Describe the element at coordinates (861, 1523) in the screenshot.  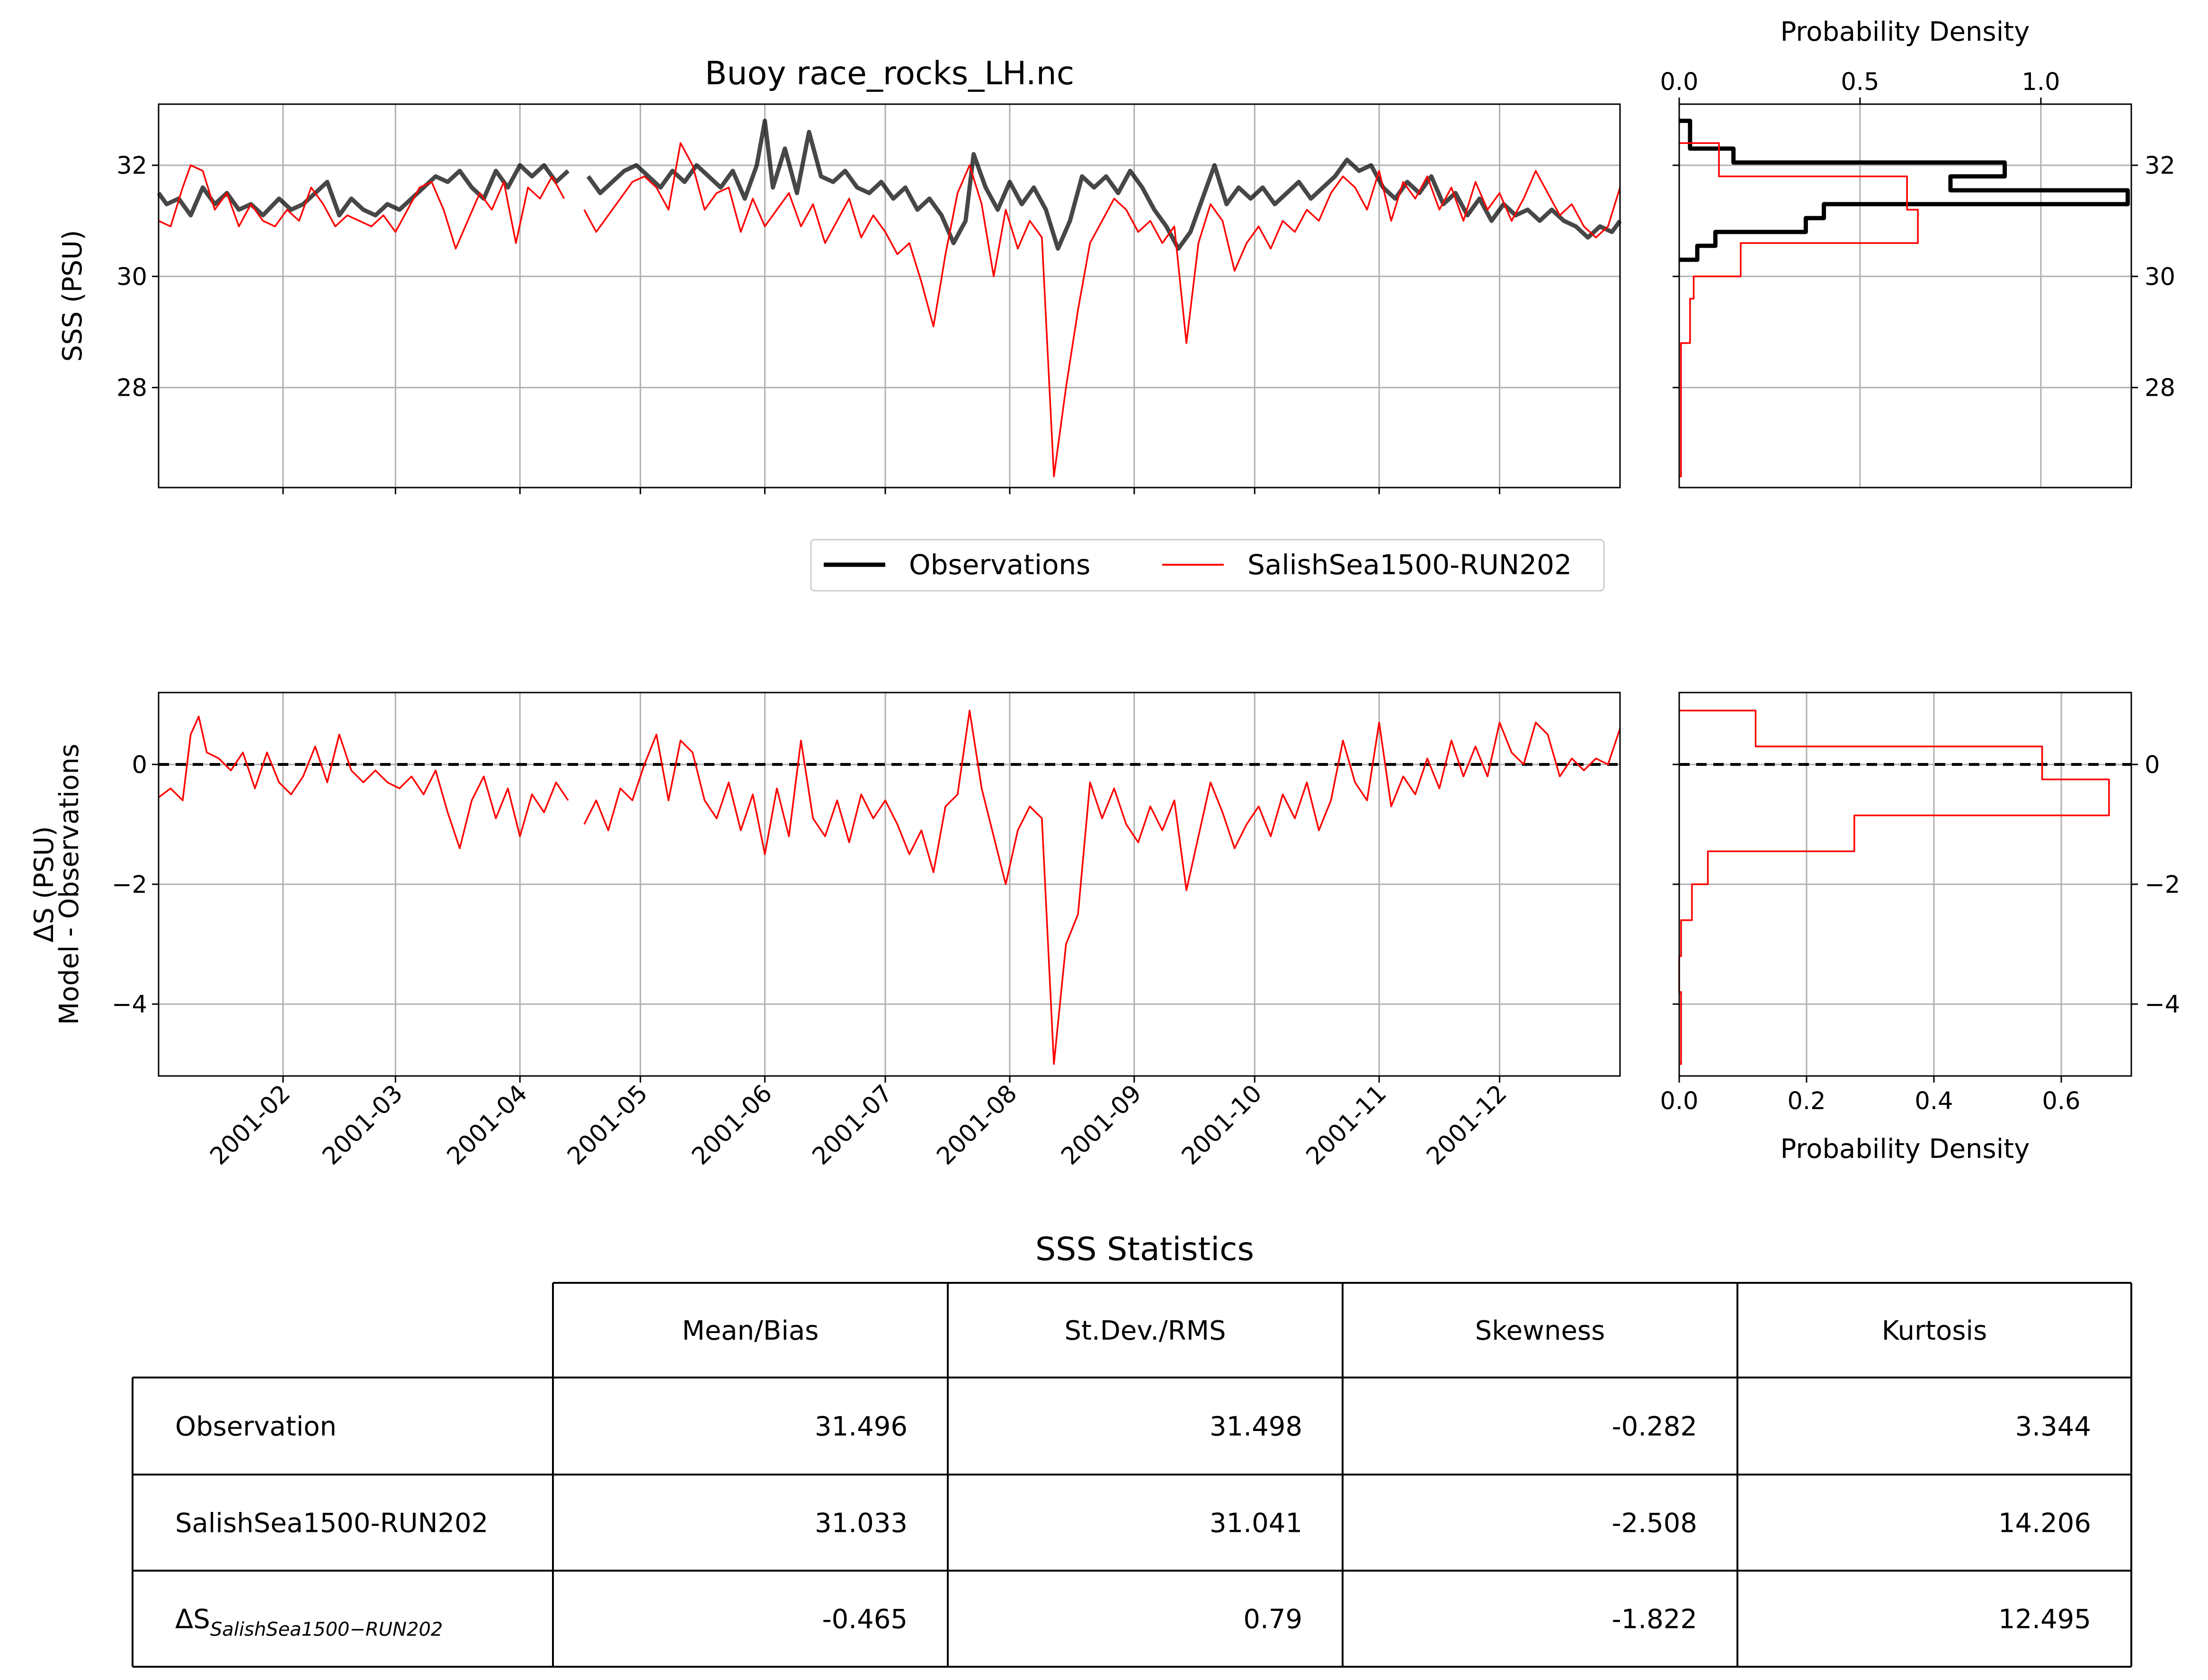
I see `table-cell: 31.033` at that location.